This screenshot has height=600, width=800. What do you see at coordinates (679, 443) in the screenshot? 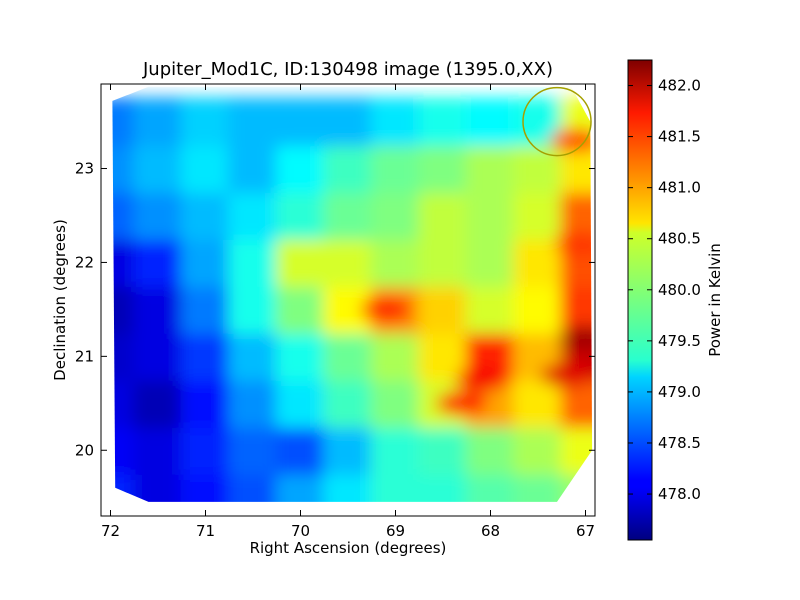
I see `colorbar-tick-label: 478.5` at bounding box center [679, 443].